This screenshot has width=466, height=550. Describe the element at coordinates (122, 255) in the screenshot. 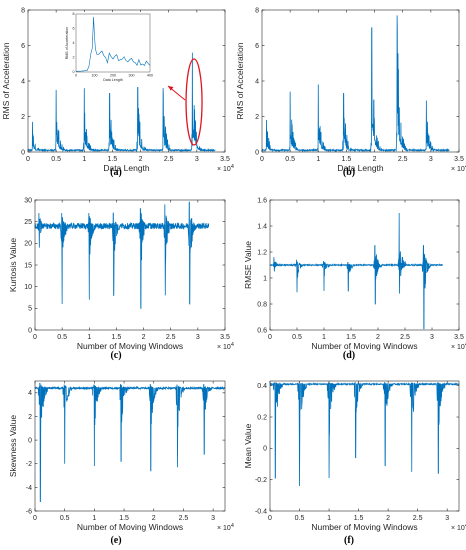

I see `series-line-c` at that location.